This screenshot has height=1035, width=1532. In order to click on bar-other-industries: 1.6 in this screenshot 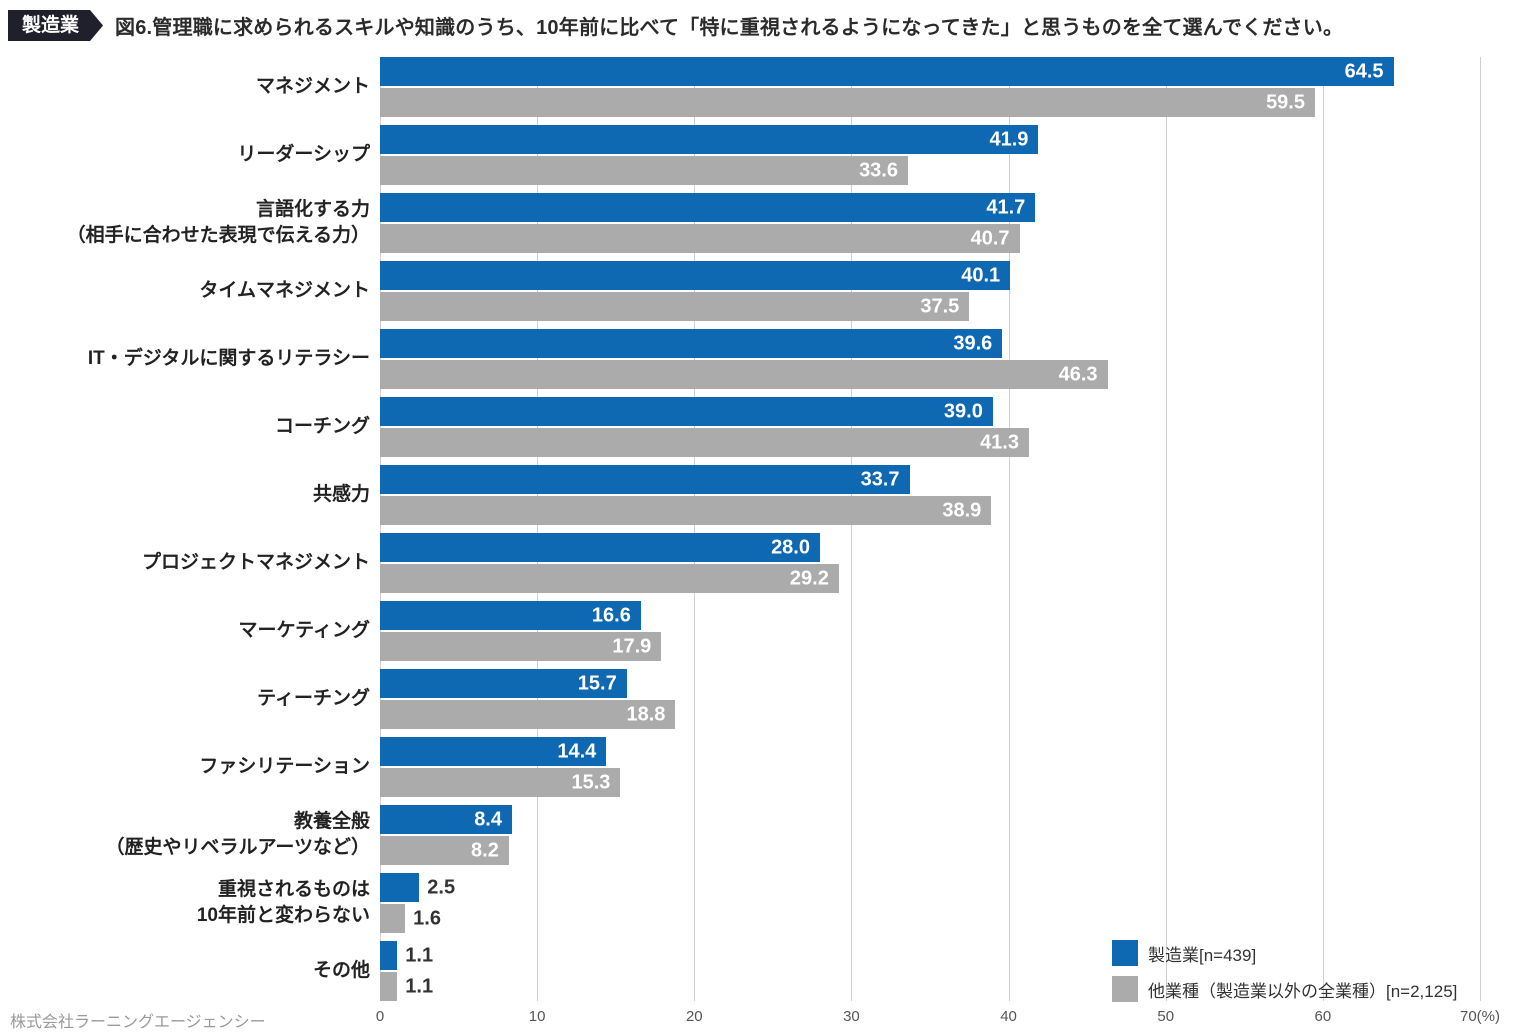, I will do `click(410, 918)`.